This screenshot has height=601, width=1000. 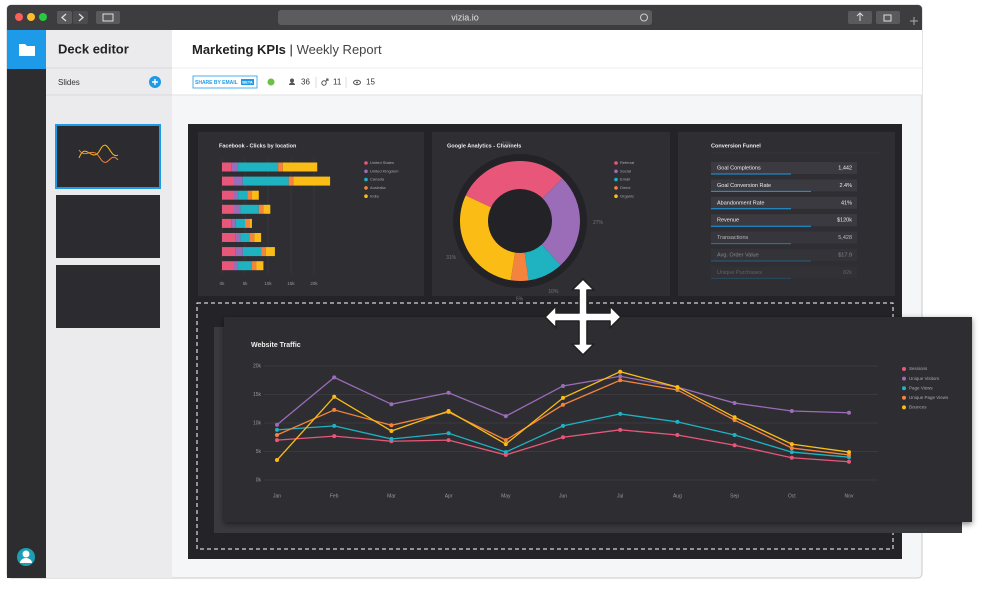 What do you see at coordinates (738, 255) in the screenshot?
I see `row-label: Avg. Order Value` at bounding box center [738, 255].